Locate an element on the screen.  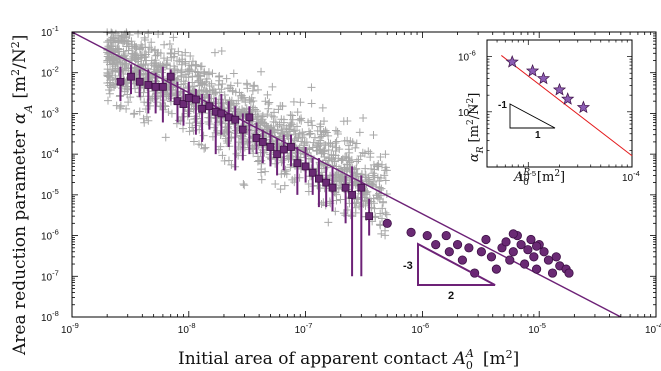
inset-slope-triangle: -1 1 is located at coordinates (527, 120).